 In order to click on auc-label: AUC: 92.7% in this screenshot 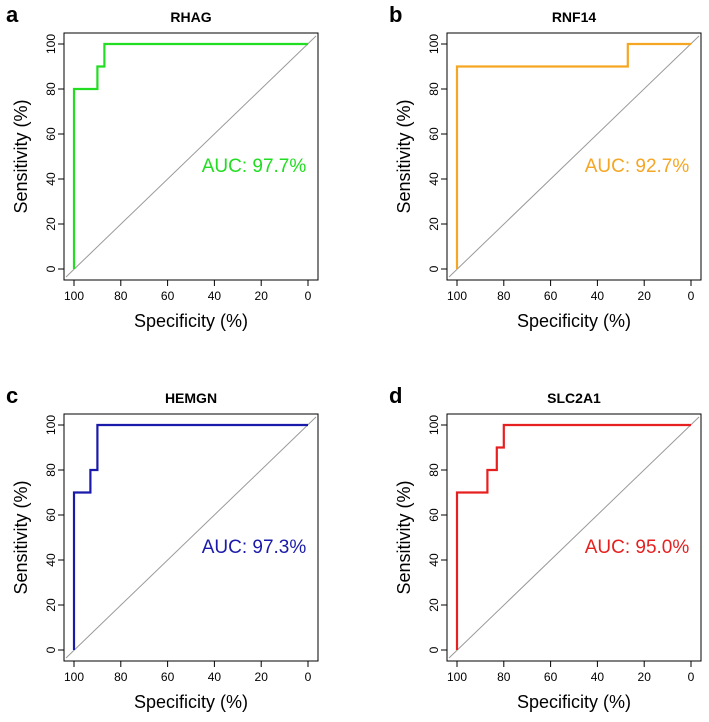, I will do `click(637, 166)`.